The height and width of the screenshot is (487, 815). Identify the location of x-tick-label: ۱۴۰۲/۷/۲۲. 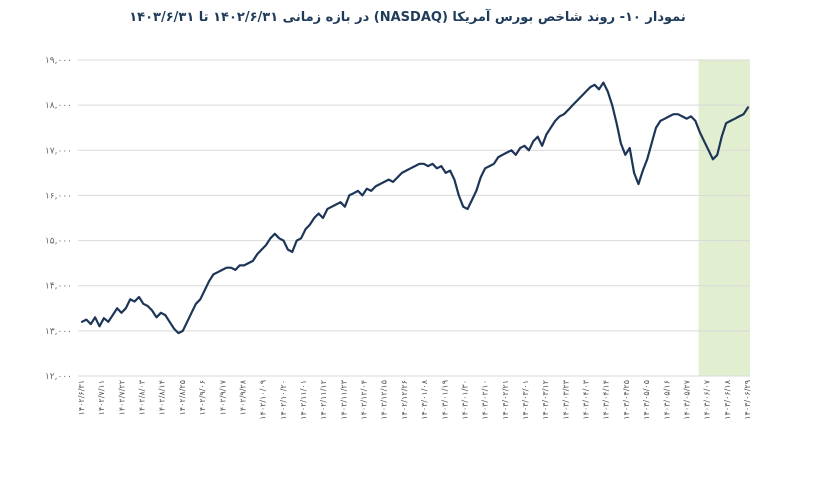
(121, 397).